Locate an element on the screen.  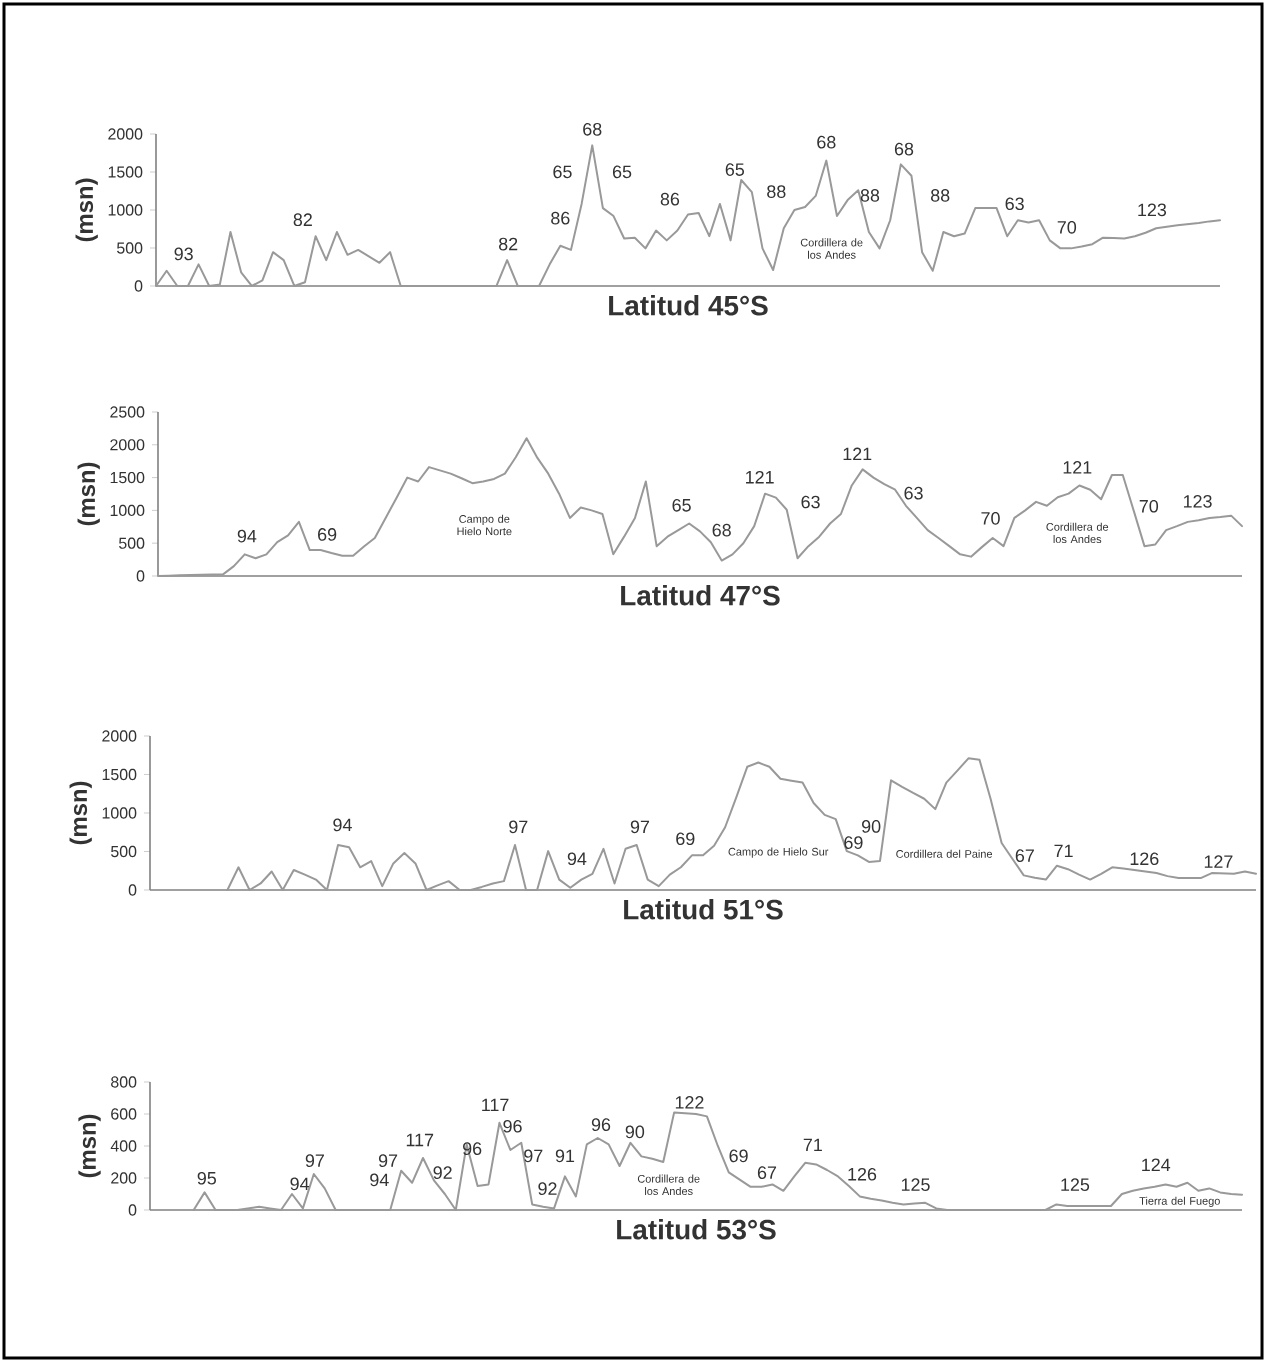
x-axis-title: Latitud 47°S is located at coordinates (700, 595).